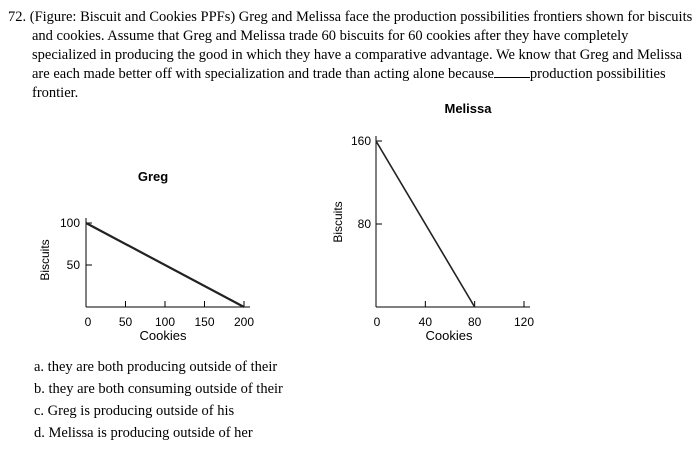  What do you see at coordinates (475, 322) in the screenshot?
I see `x-tick-label: 80` at bounding box center [475, 322].